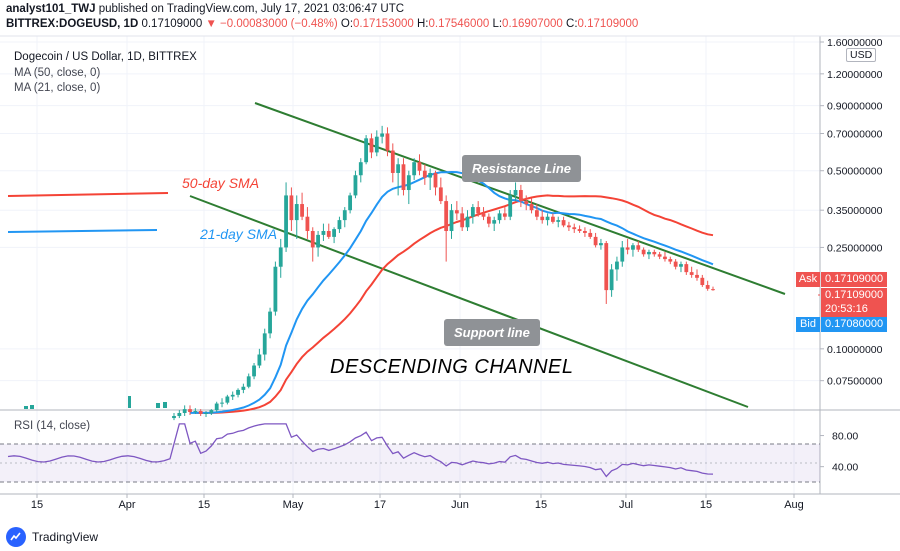  I want to click on rsi-tick-1: 40.00, so click(845, 468).